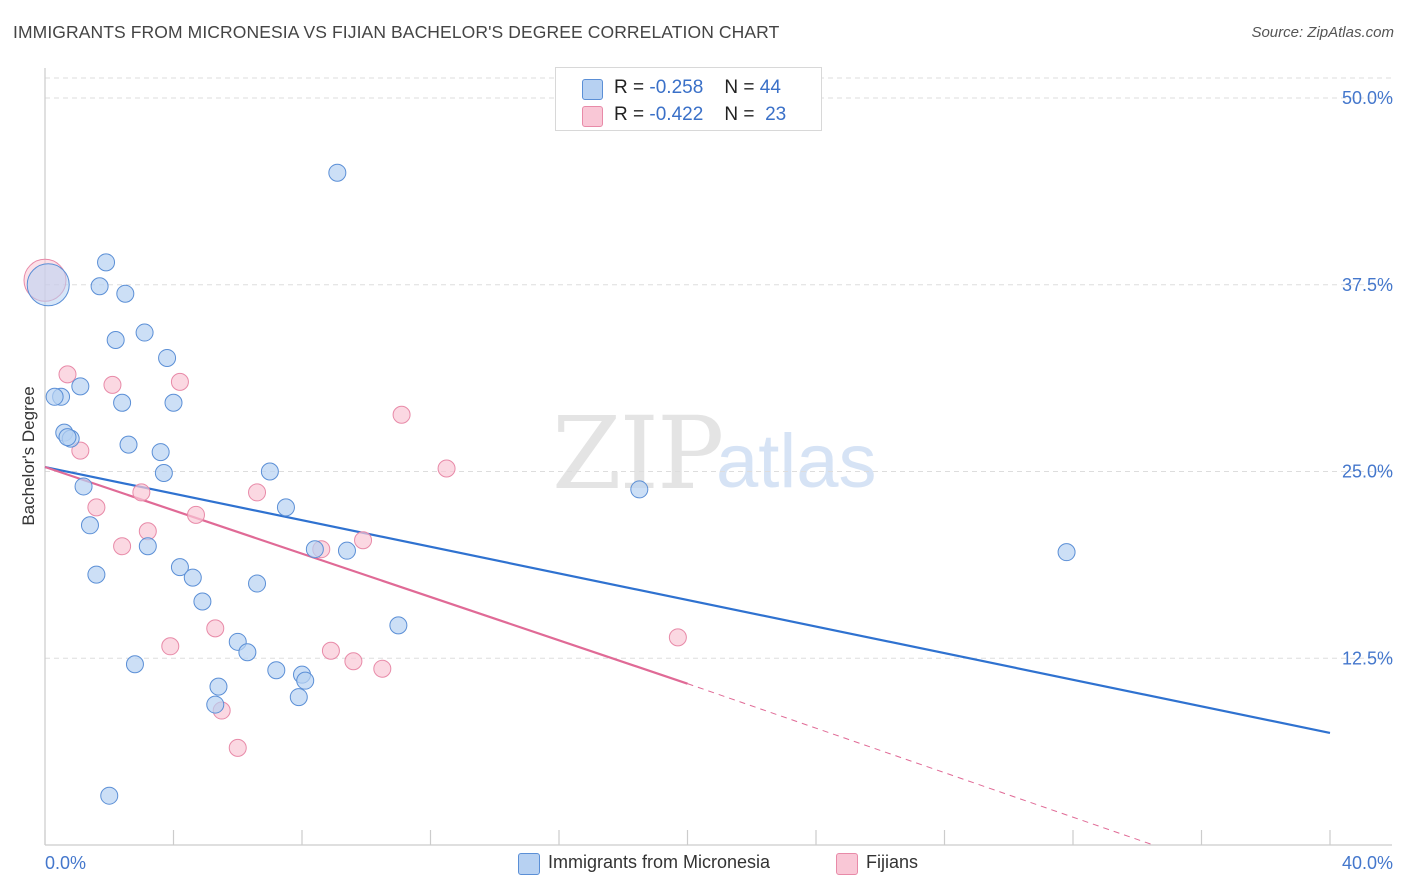  Describe the element at coordinates (28, 455) in the screenshot. I see `y-axis-title: Bachelor's Degree` at that location.